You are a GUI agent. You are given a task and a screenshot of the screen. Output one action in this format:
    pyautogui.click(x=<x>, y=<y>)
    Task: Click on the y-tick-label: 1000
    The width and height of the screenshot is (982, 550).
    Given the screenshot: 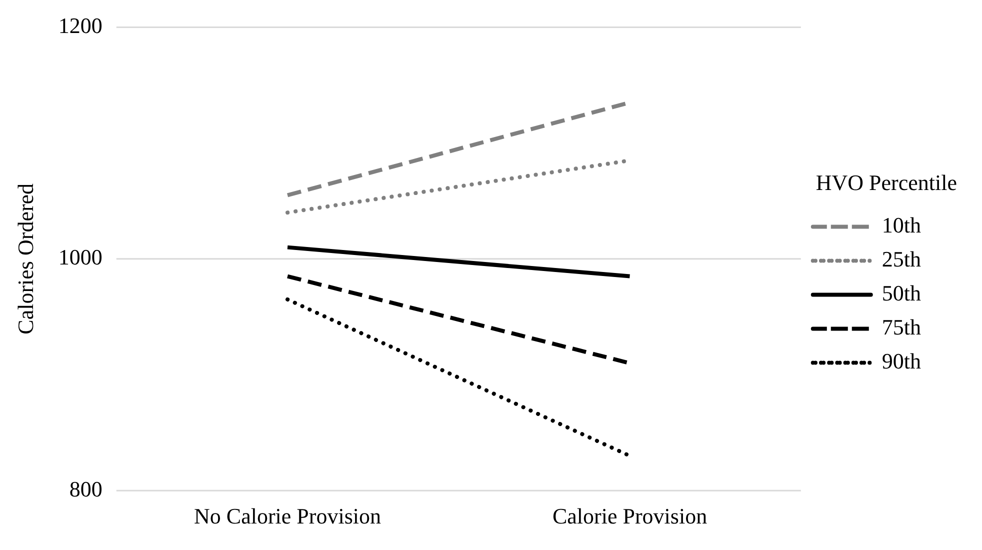 What is the action you would take?
    pyautogui.click(x=80, y=257)
    